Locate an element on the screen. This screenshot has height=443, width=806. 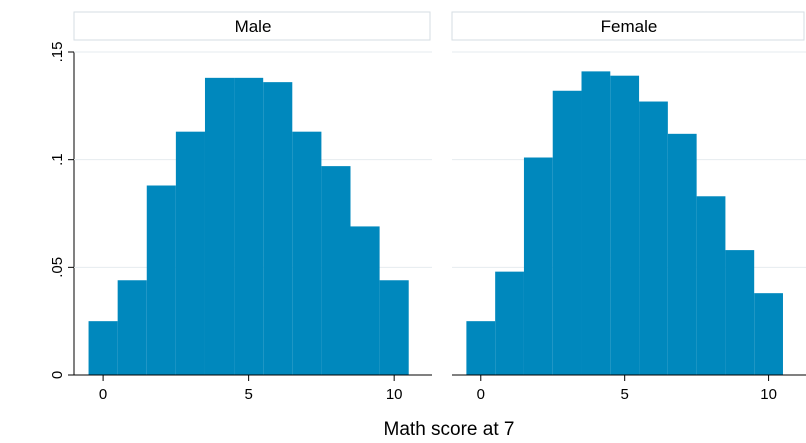
panel-title: Female is located at coordinates (629, 26).